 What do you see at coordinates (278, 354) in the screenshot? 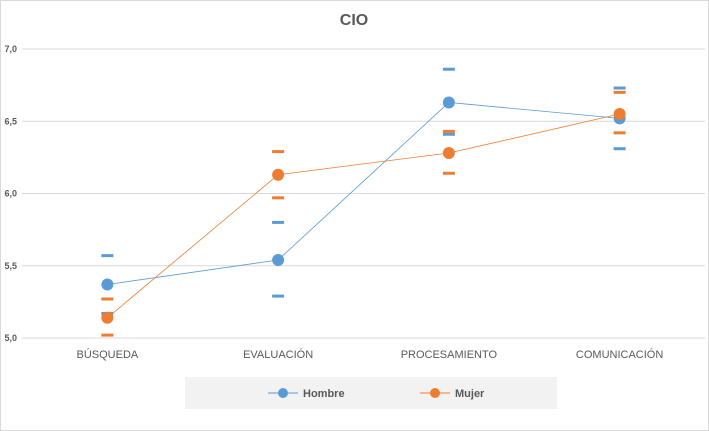
I see `x-tick-label: EVALUACIÓN` at bounding box center [278, 354].